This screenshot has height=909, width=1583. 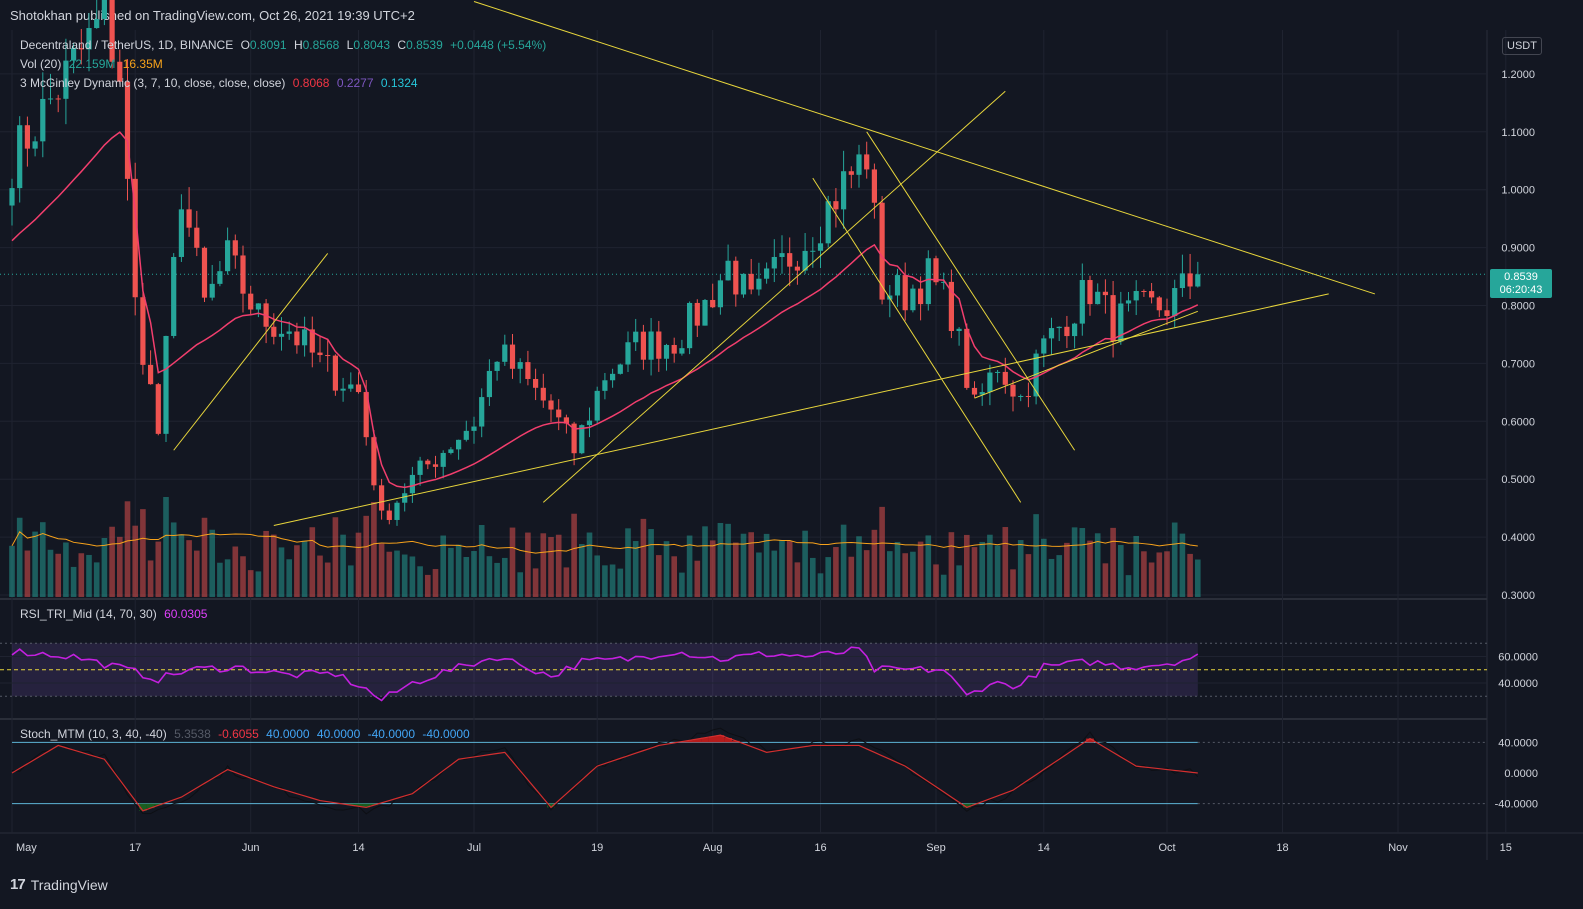 I want to click on volume-legend: Vol (20) 22.159M 16.35M, so click(x=93, y=64).